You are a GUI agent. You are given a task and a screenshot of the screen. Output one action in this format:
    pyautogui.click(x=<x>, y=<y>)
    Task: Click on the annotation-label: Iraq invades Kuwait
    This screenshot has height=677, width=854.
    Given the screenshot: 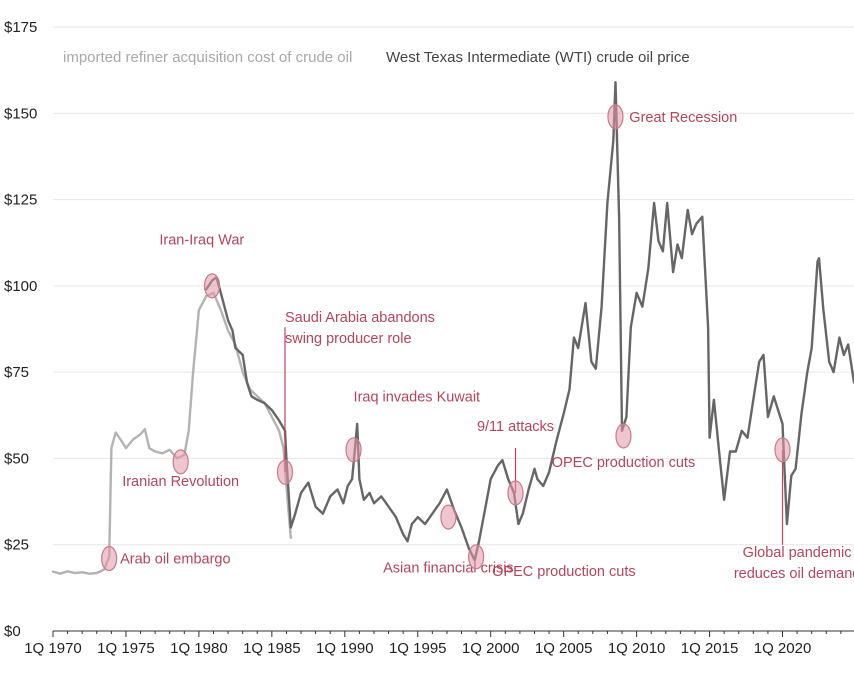 What is the action you would take?
    pyautogui.click(x=417, y=397)
    